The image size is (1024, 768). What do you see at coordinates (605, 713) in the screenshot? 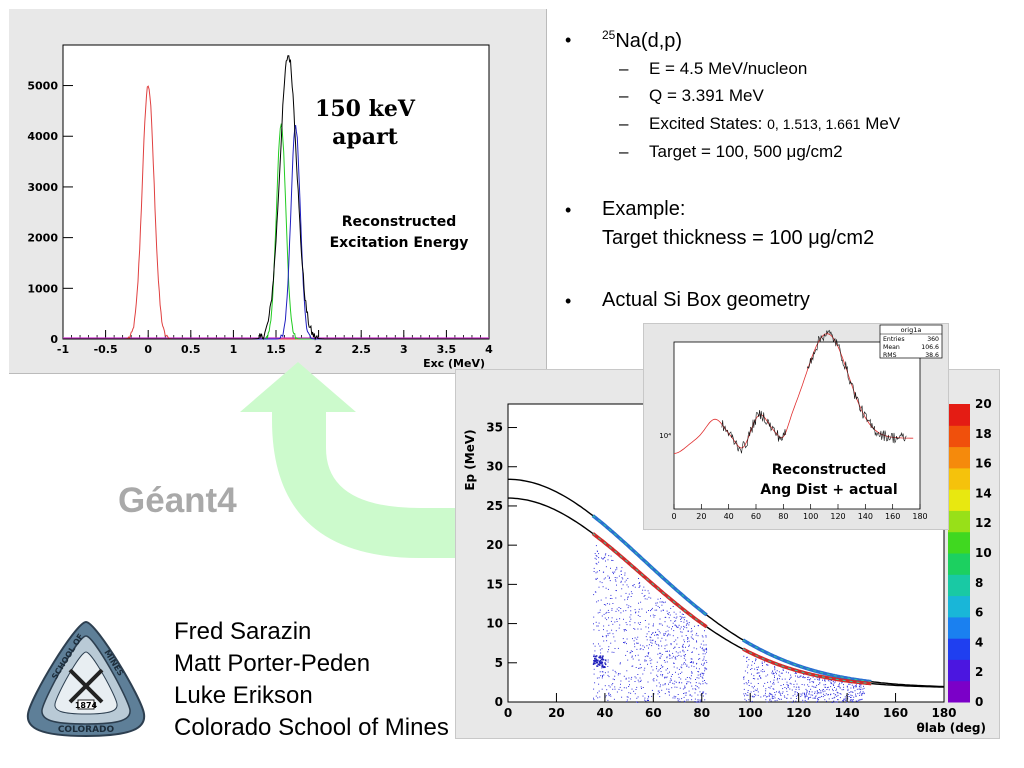
I see `x-tick-label: 40` at bounding box center [605, 713].